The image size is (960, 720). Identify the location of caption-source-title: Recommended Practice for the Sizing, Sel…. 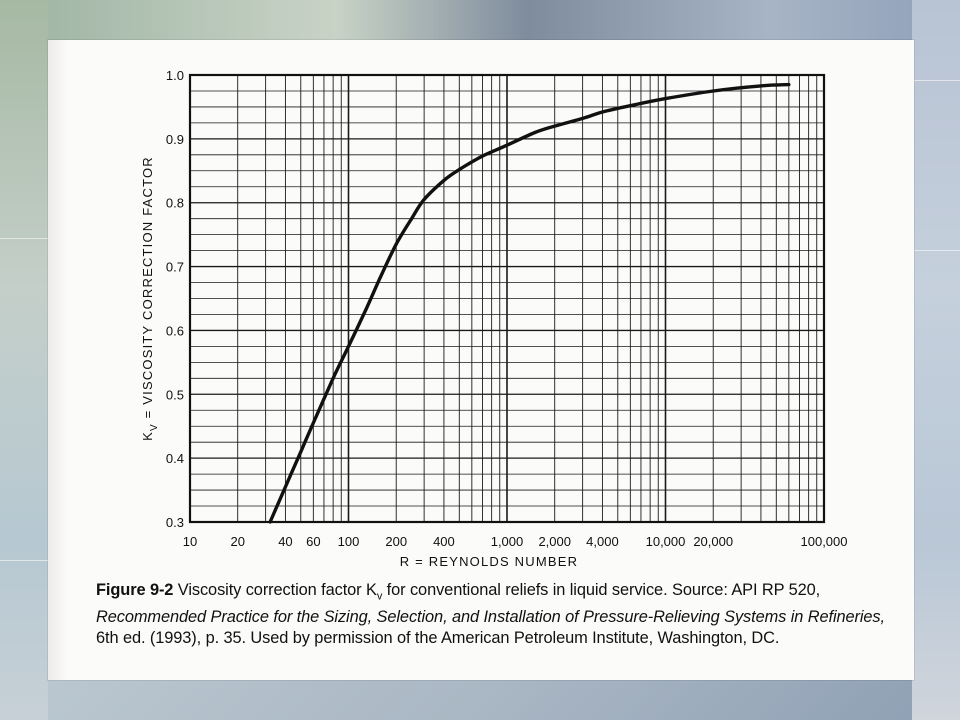
(490, 617).